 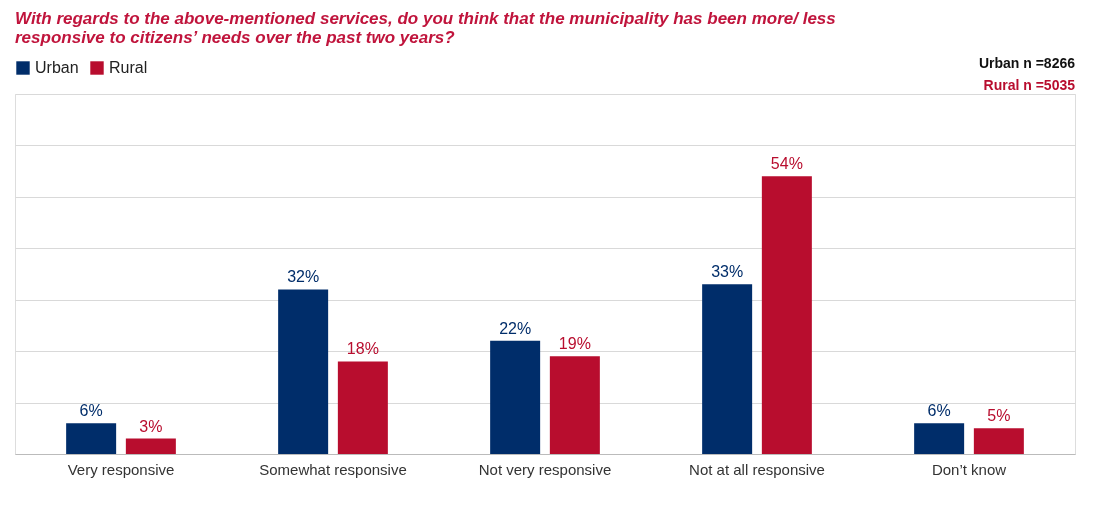 I want to click on x-tick-label: Not very responsive, so click(x=545, y=469).